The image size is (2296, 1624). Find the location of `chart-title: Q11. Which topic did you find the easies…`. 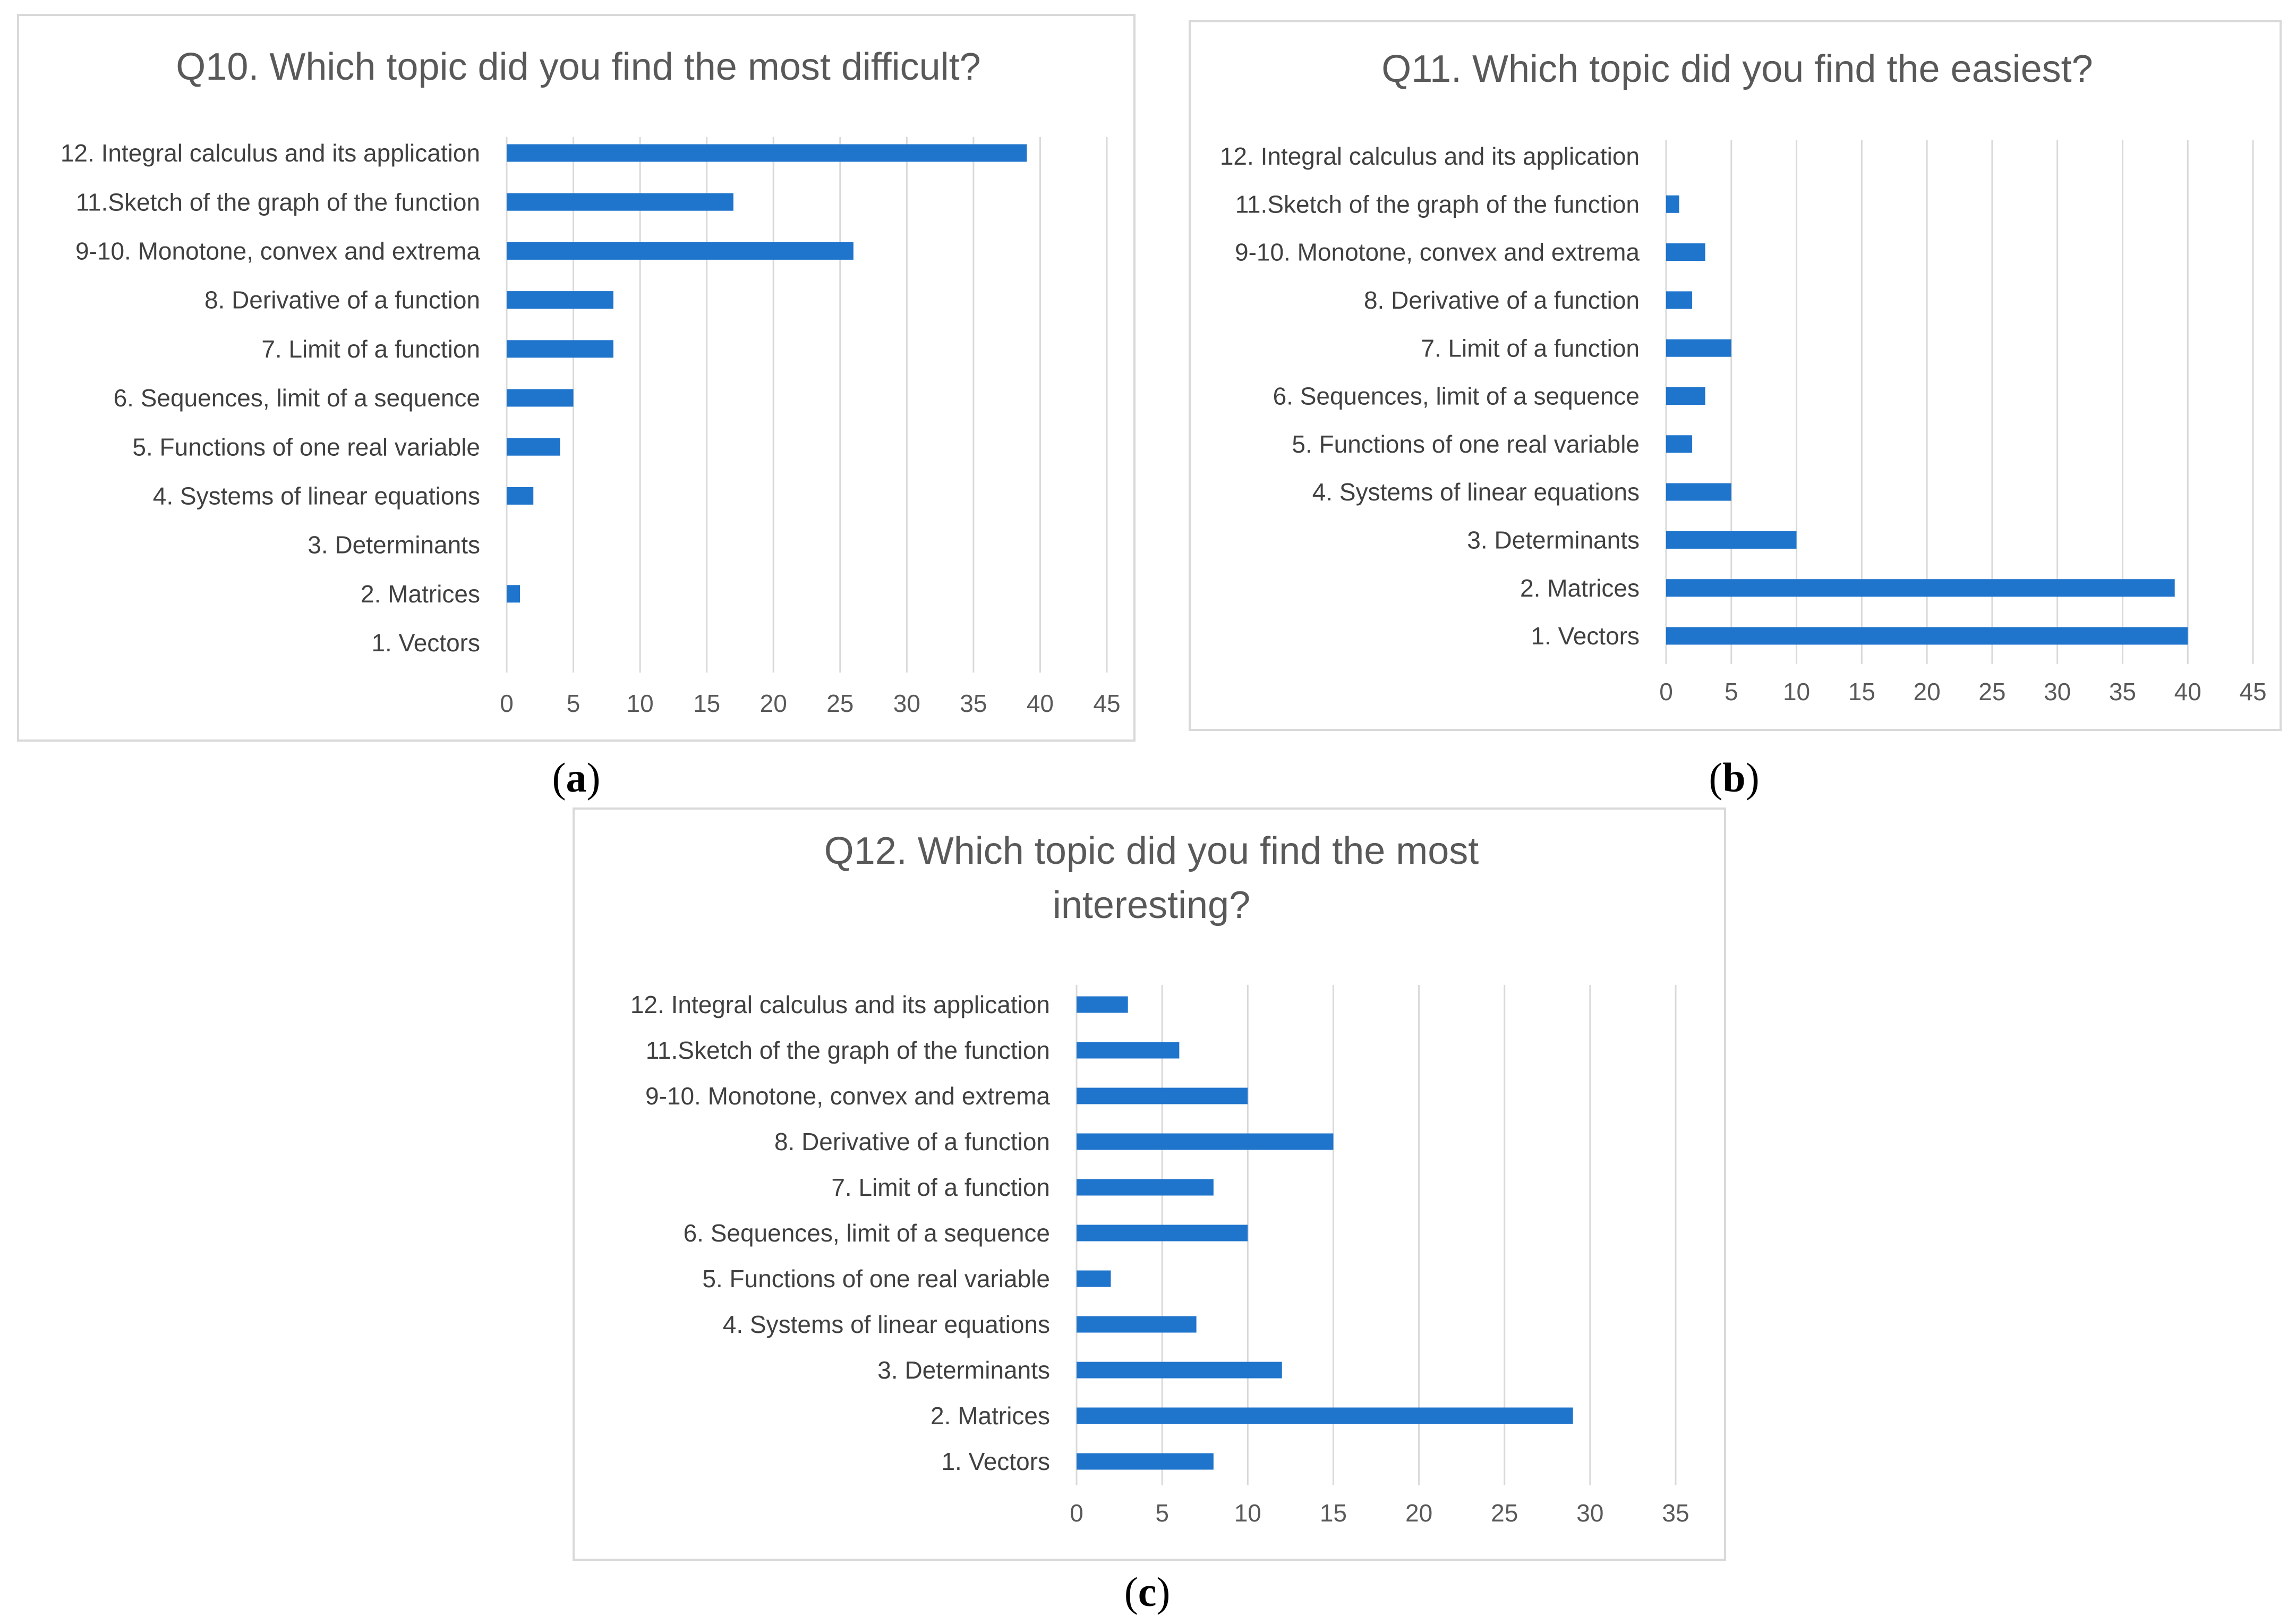

chart-title: Q11. Which topic did you find the easies… is located at coordinates (1737, 69).